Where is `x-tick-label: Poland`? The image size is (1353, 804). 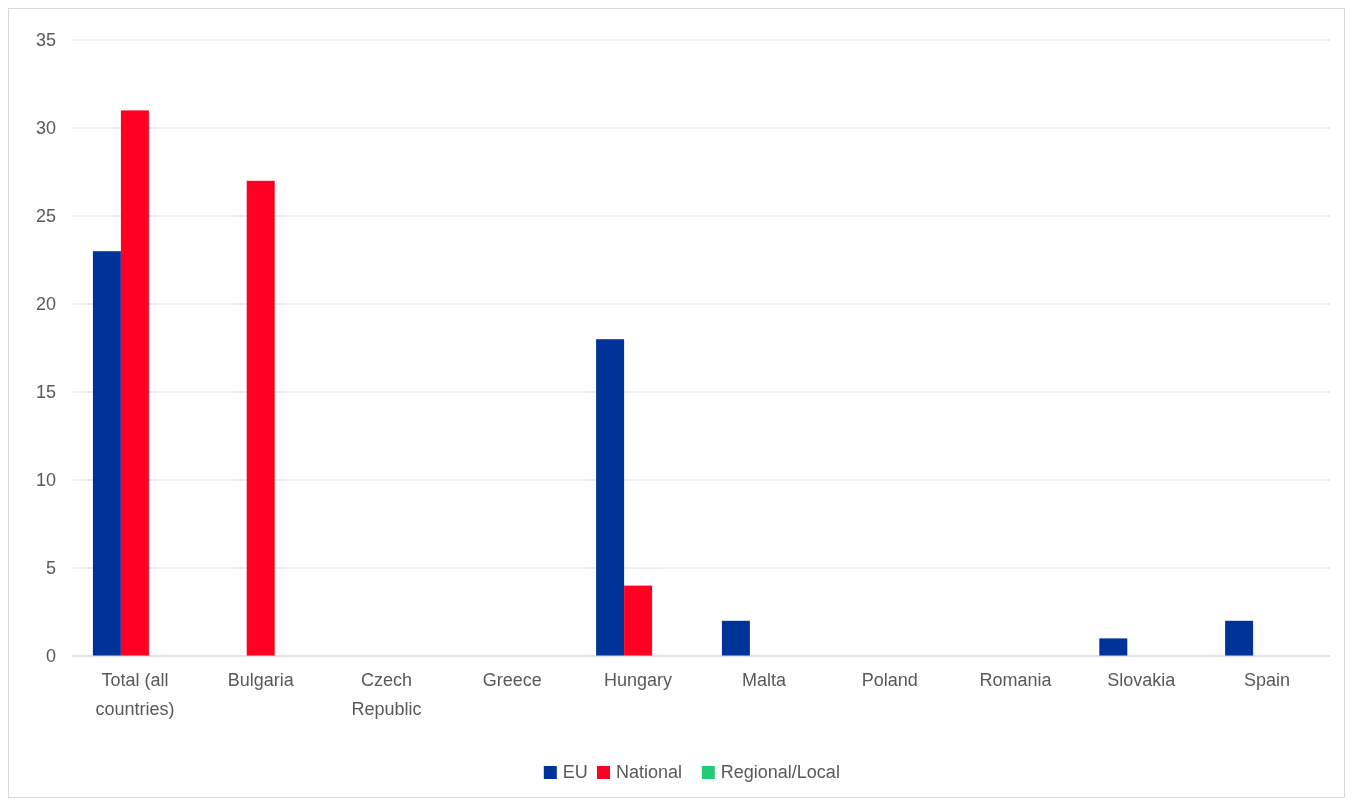 x-tick-label: Poland is located at coordinates (889, 680).